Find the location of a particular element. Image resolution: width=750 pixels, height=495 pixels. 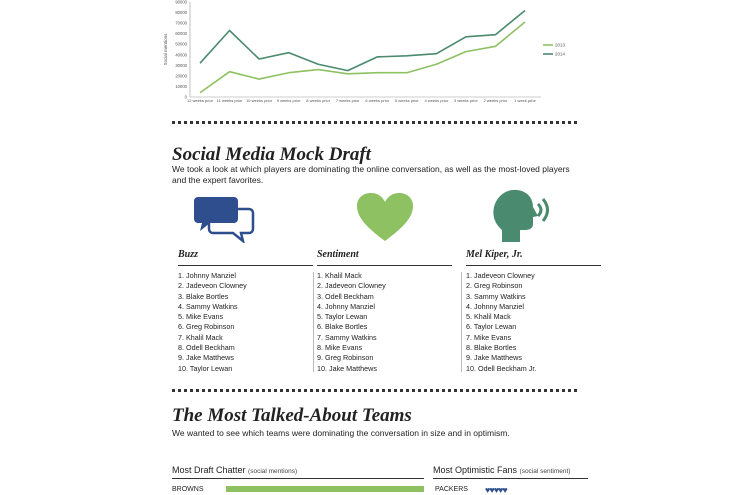

player-item: 10. Taylor Lewan is located at coordinates (205, 368).